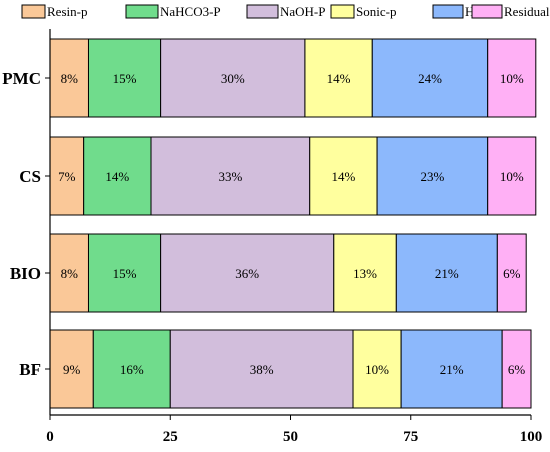 The height and width of the screenshot is (452, 550). I want to click on data-label-hcl-p-cs: 23%, so click(432, 176).